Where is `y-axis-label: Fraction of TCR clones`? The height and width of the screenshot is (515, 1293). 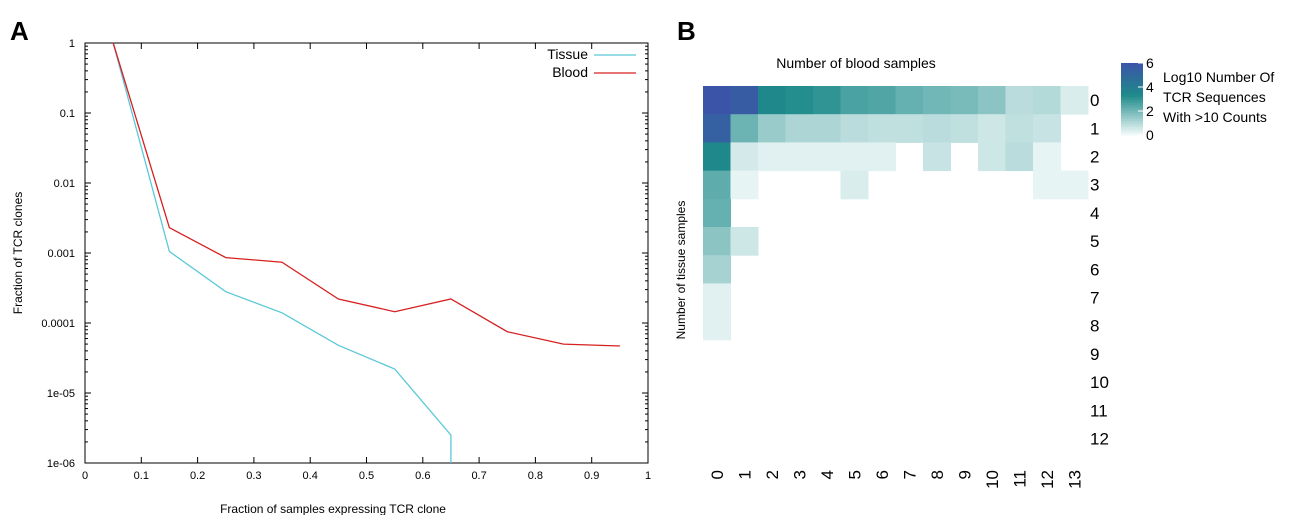
y-axis-label: Fraction of TCR clones is located at coordinates (18, 253).